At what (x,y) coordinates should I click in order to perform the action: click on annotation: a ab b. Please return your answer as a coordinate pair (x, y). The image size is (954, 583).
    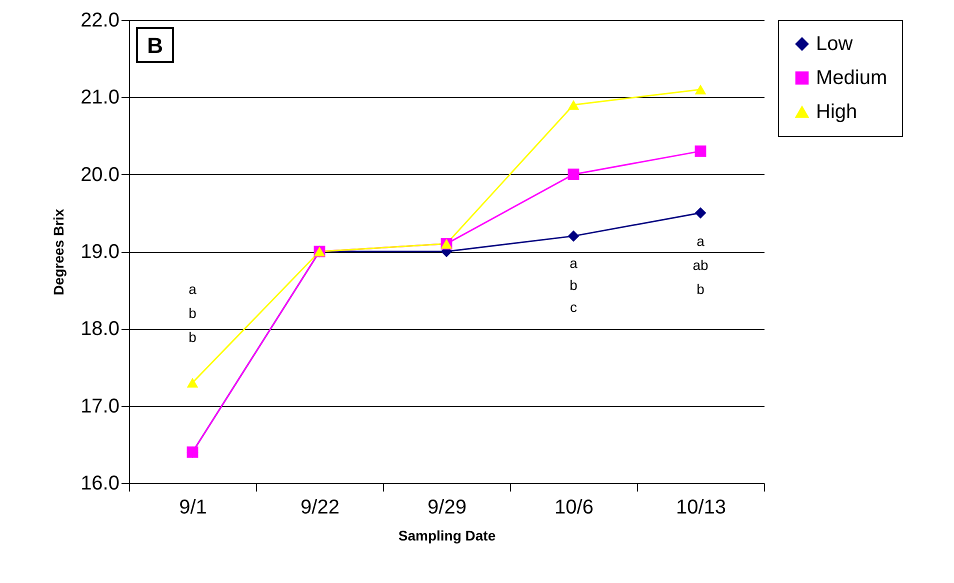
    Looking at the image, I should click on (700, 265).